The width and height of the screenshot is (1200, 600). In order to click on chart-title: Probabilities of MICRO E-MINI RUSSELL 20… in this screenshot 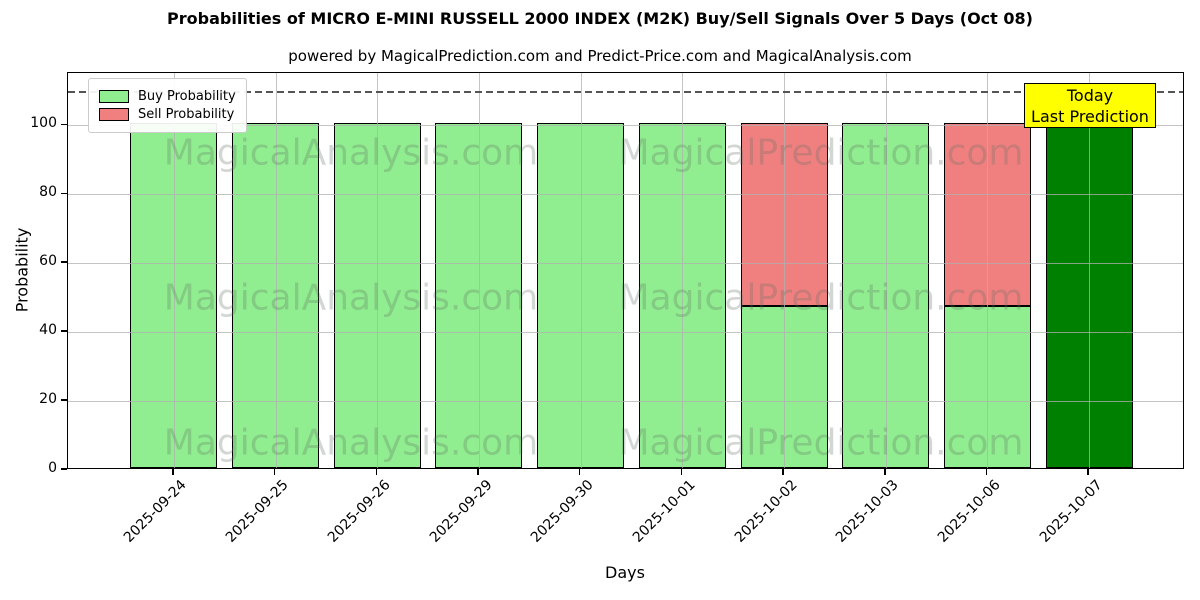, I will do `click(600, 18)`.